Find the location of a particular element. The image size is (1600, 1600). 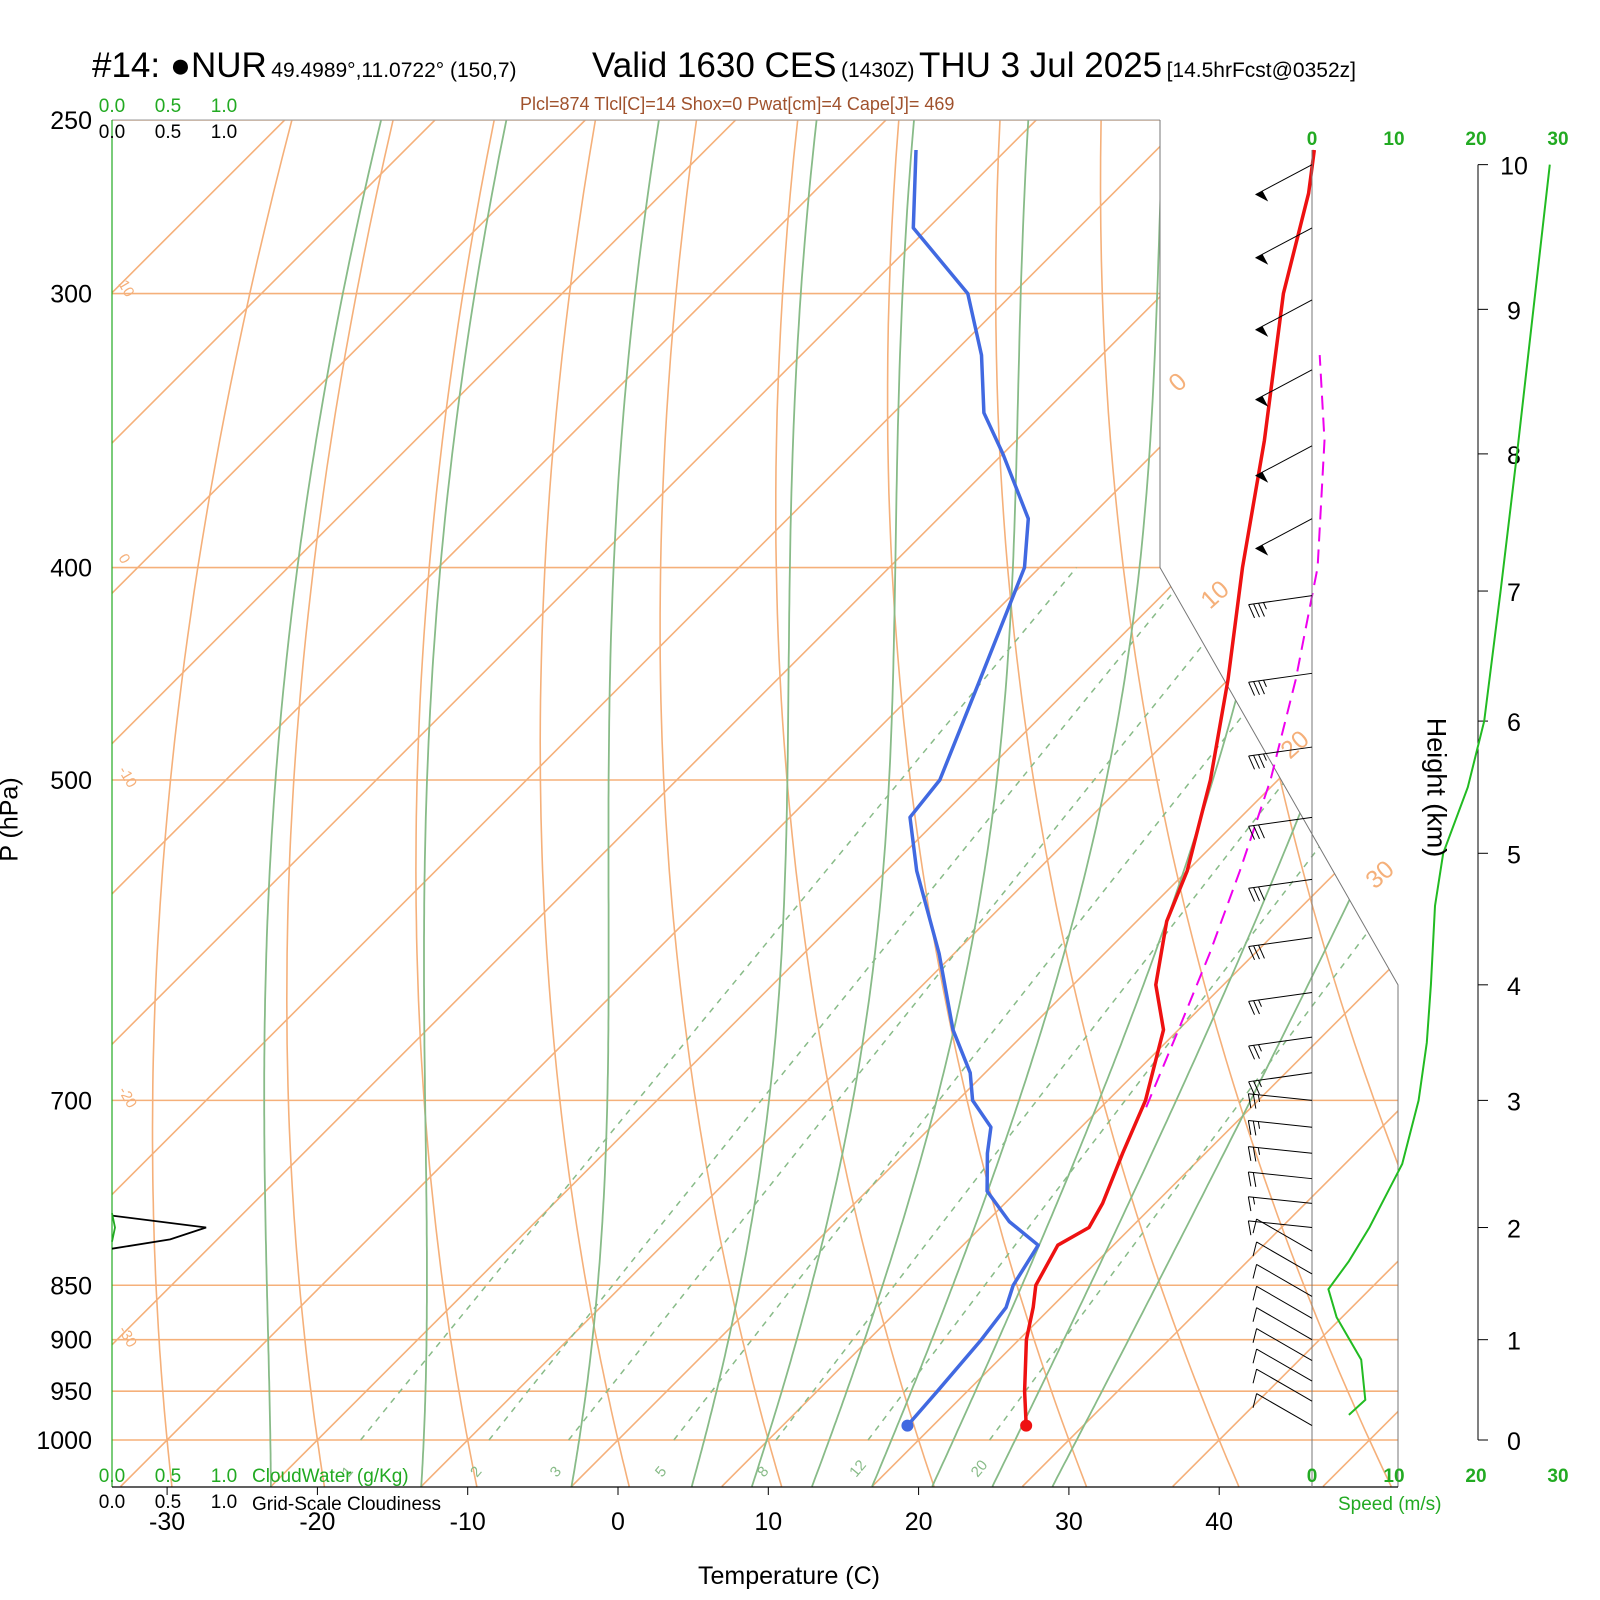

mixing-ratio-label: 20 is located at coordinates (980, 1469).